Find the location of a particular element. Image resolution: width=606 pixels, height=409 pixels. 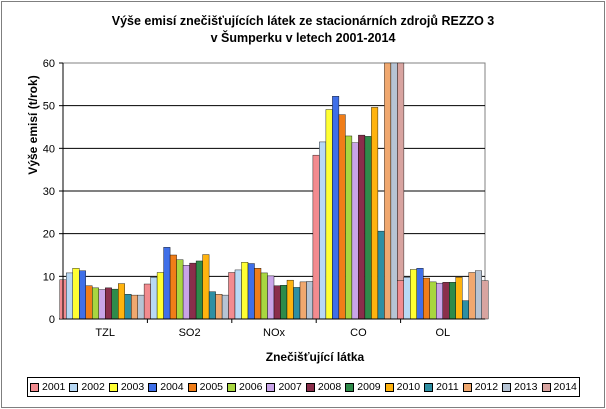

bar-TZL-2013 is located at coordinates (141, 307).